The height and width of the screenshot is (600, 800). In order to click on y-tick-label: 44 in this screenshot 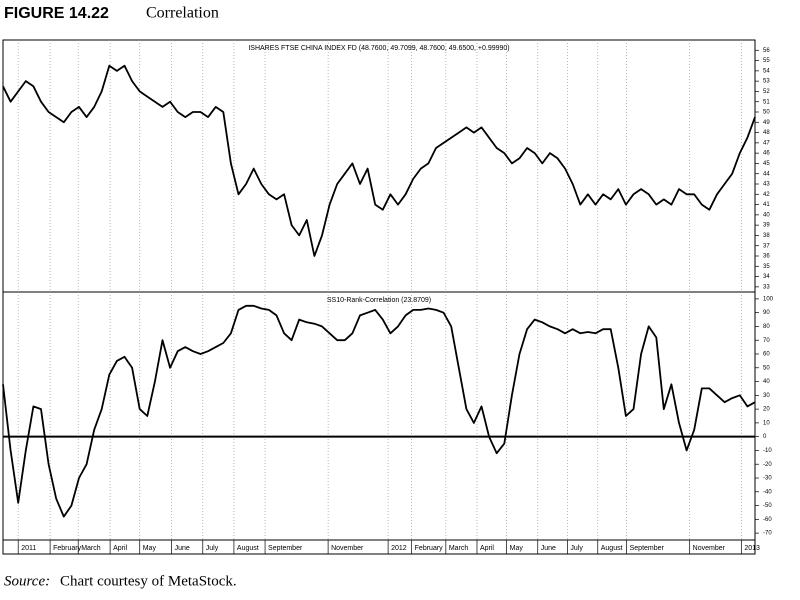, I will do `click(766, 174)`.